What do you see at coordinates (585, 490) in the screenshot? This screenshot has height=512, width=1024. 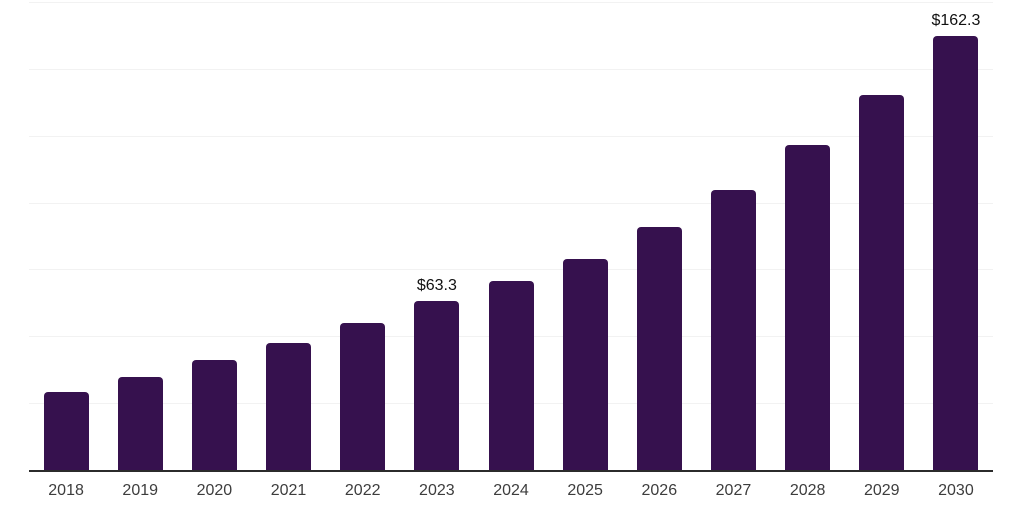 I see `x-tick-label-2025: 2025` at bounding box center [585, 490].